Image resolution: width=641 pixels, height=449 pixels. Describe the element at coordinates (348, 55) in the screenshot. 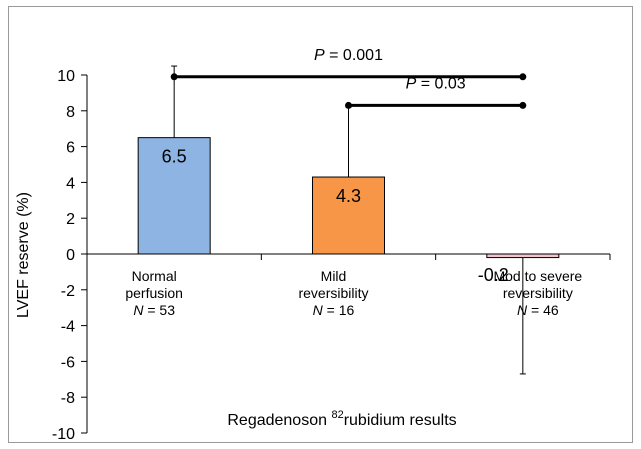

I see `p-value-label: P = 0.001` at that location.